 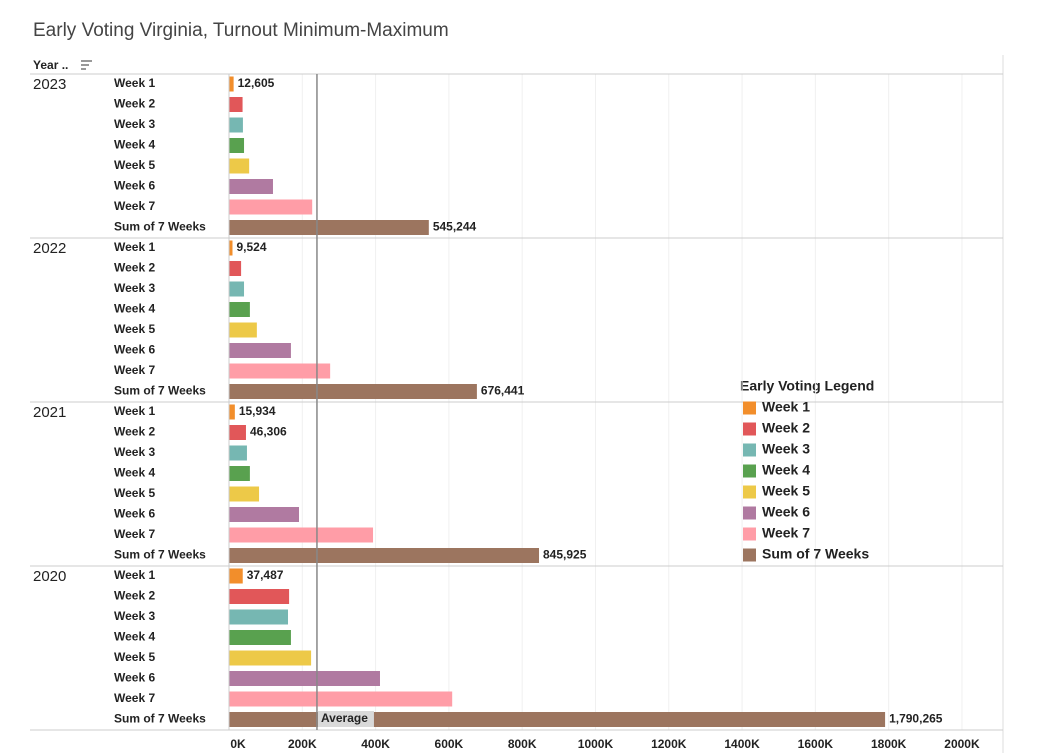 I want to click on legend-label: Week 3, so click(x=786, y=449).